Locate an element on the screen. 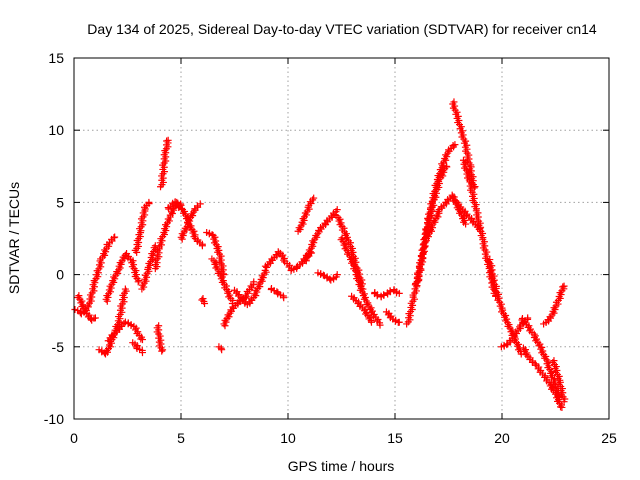  x-tick-label: 15 is located at coordinates (395, 438).